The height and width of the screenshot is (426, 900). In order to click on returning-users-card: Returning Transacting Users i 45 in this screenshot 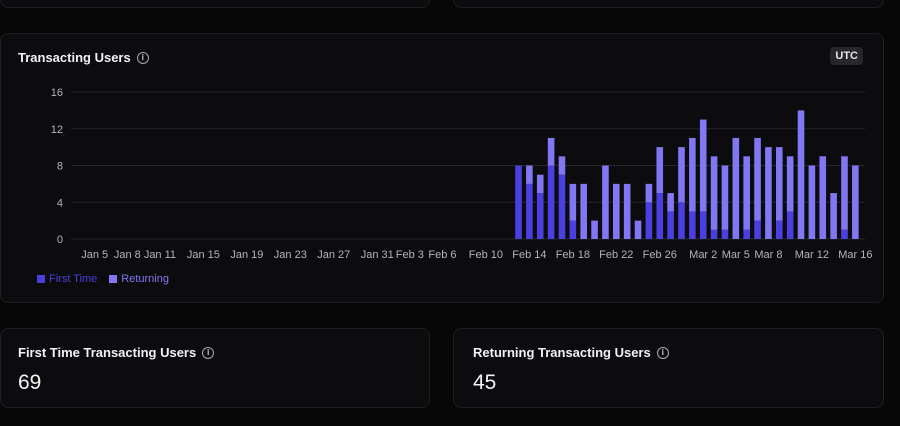, I will do `click(668, 368)`.